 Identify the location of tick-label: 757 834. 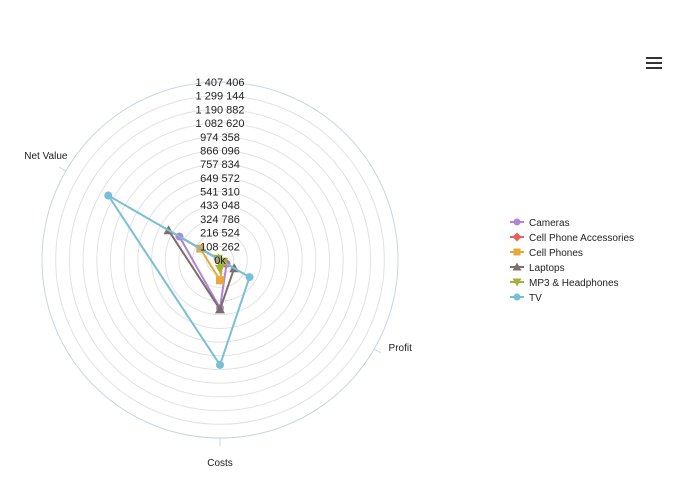
(220, 165).